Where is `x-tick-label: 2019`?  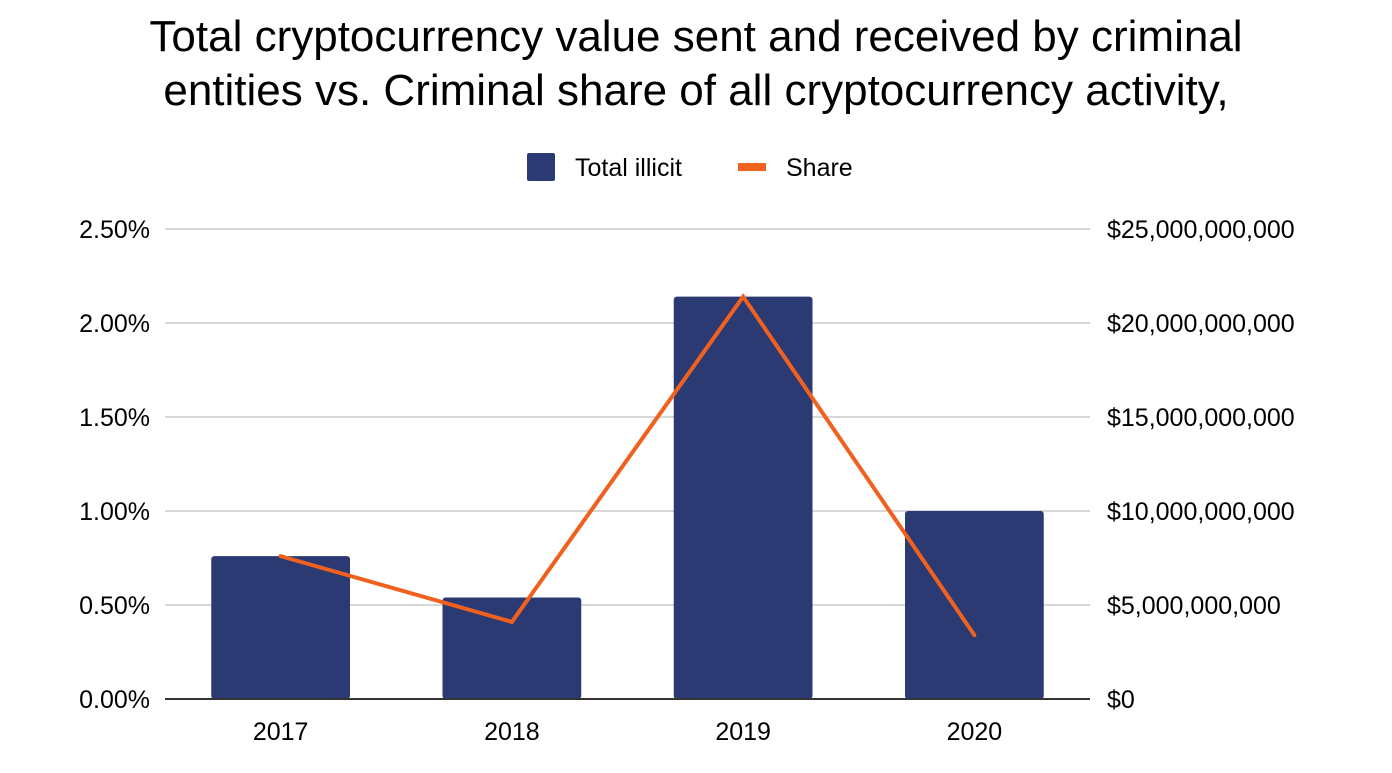 x-tick-label: 2019 is located at coordinates (743, 732).